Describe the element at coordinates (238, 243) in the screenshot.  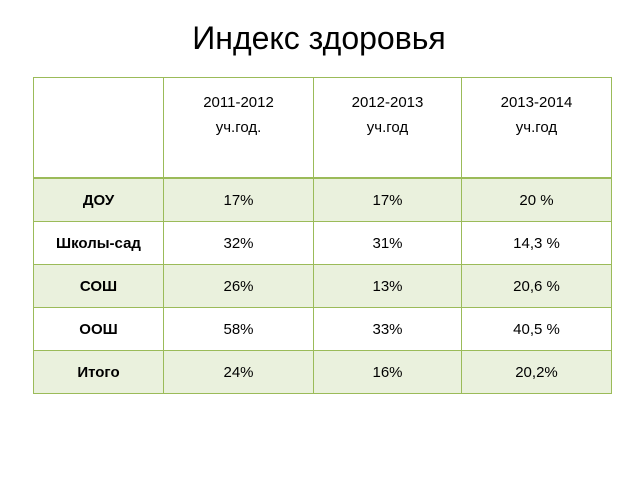
I see `table-cell: 32%` at that location.